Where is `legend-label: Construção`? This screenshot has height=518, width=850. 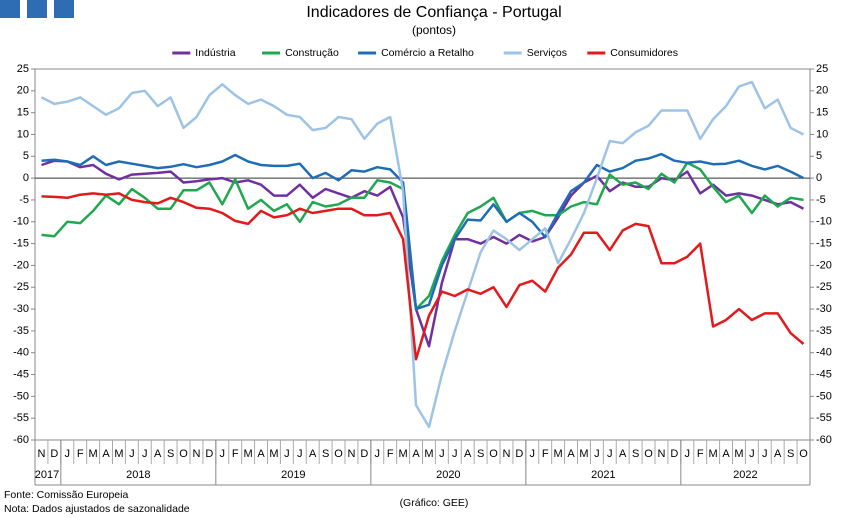
legend-label: Construção is located at coordinates (312, 53).